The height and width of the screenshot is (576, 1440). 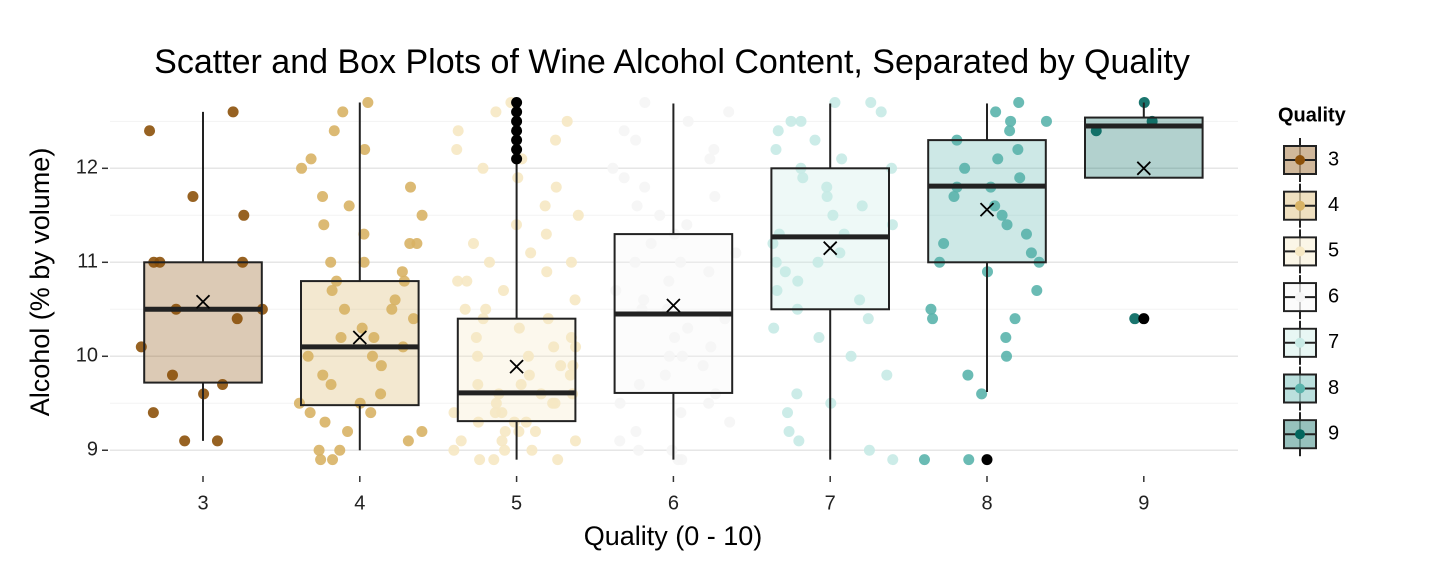 I want to click on legend-label: 8, so click(x=1333, y=388).